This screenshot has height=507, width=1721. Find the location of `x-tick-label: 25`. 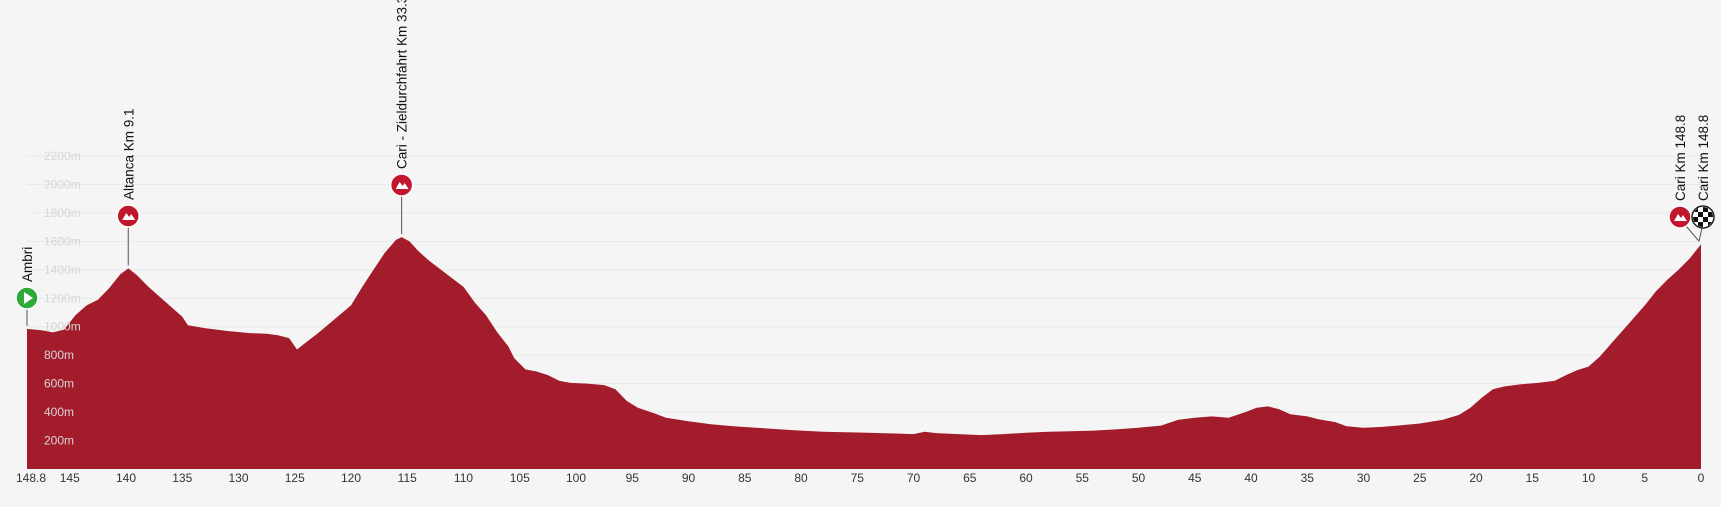

x-tick-label: 25 is located at coordinates (1420, 478).